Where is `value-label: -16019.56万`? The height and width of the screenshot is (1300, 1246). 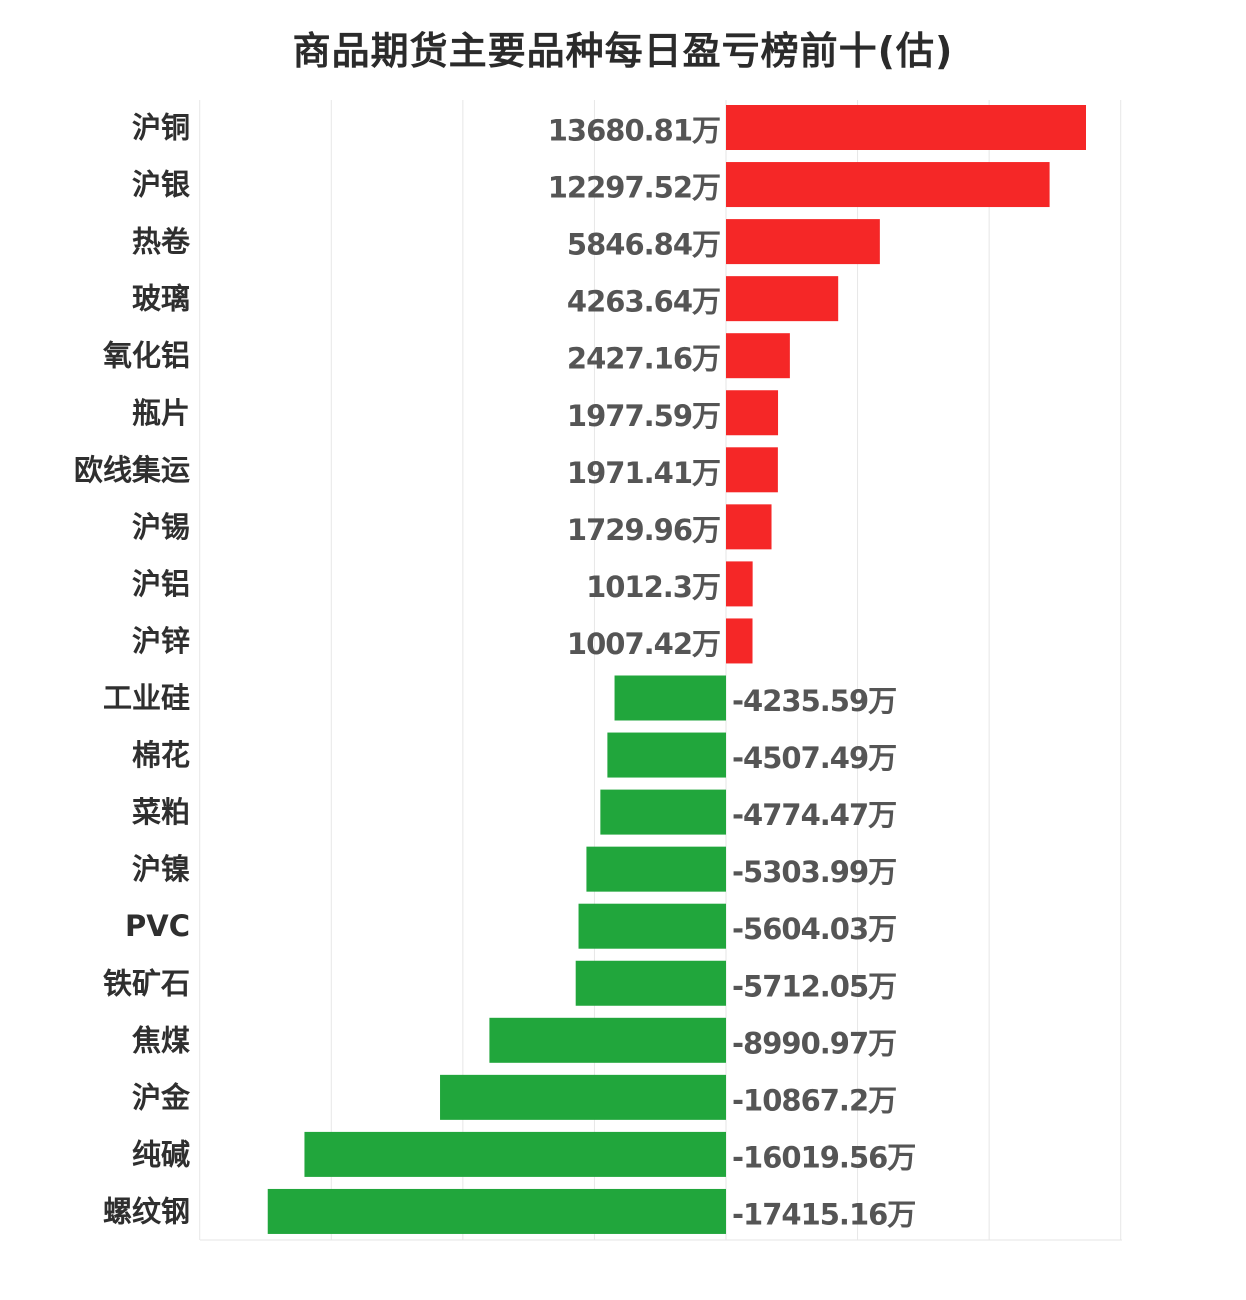
value-label: -16019.56万 is located at coordinates (823, 1157).